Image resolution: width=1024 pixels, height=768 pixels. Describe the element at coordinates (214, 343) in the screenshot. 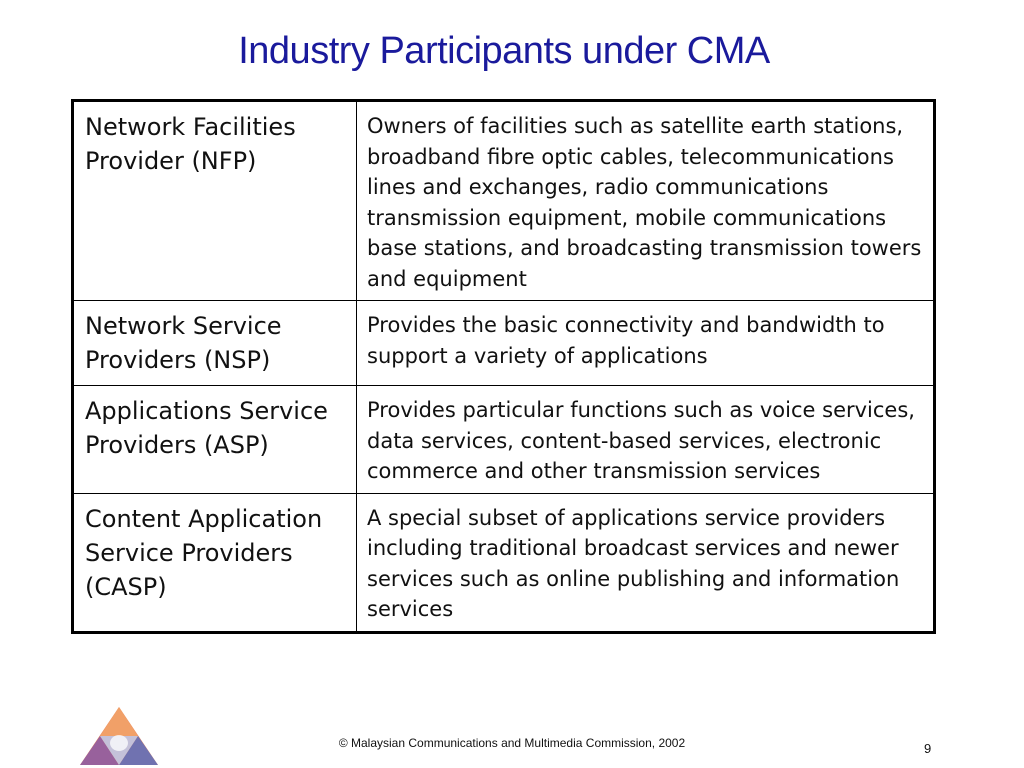

I see `role-cell: Network Service Providers (NSP)` at that location.